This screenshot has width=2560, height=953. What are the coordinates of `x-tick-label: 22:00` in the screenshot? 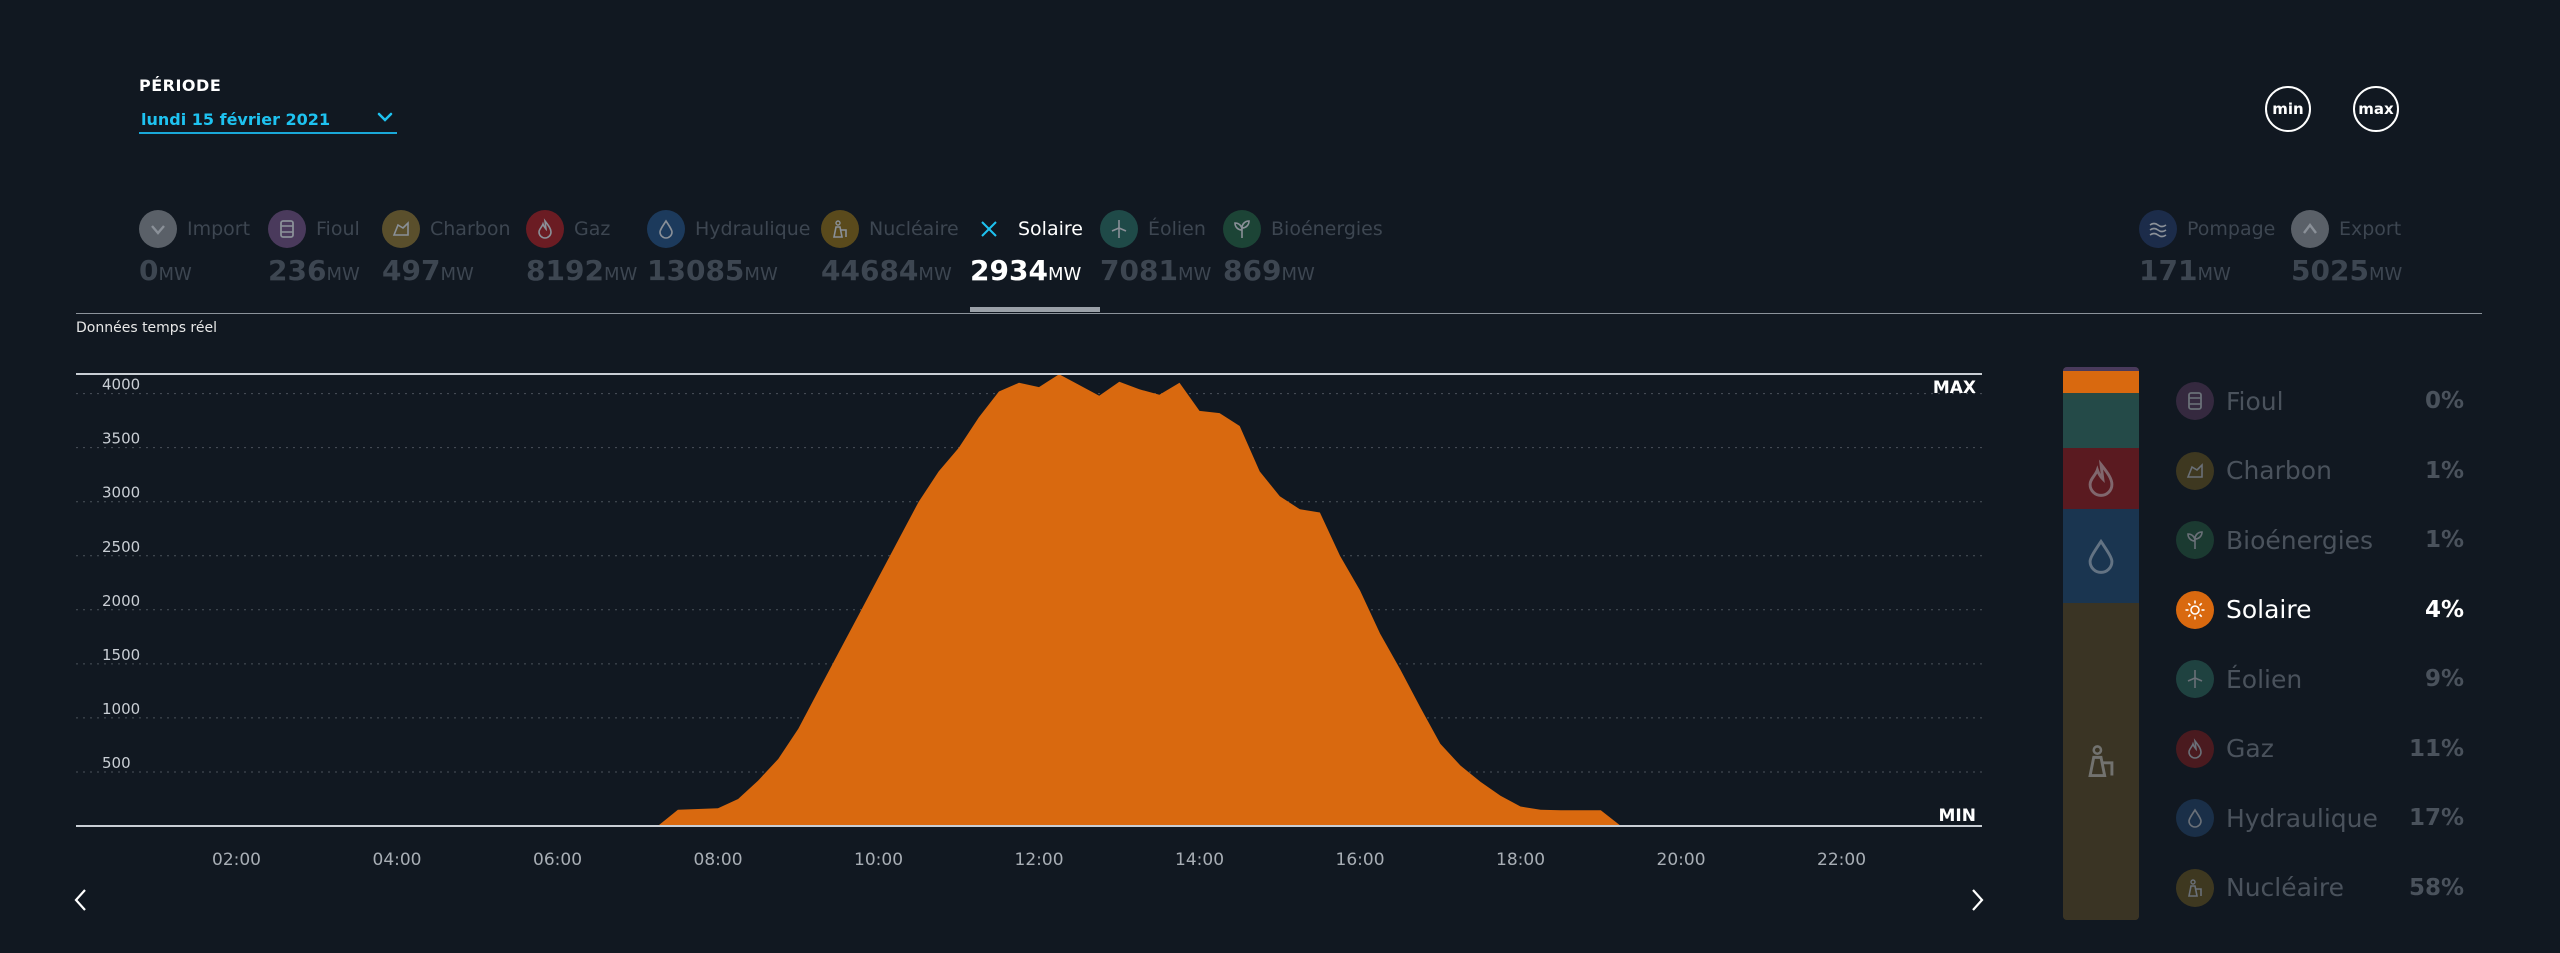 It's located at (1841, 860).